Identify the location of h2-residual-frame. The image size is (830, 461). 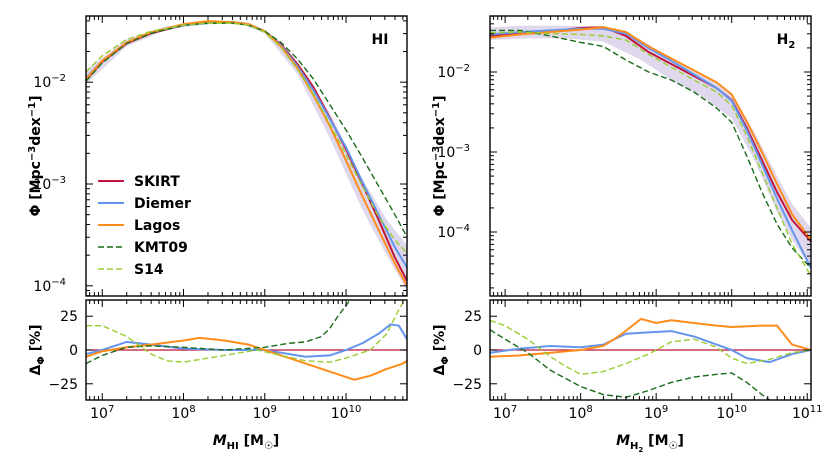
(650, 350).